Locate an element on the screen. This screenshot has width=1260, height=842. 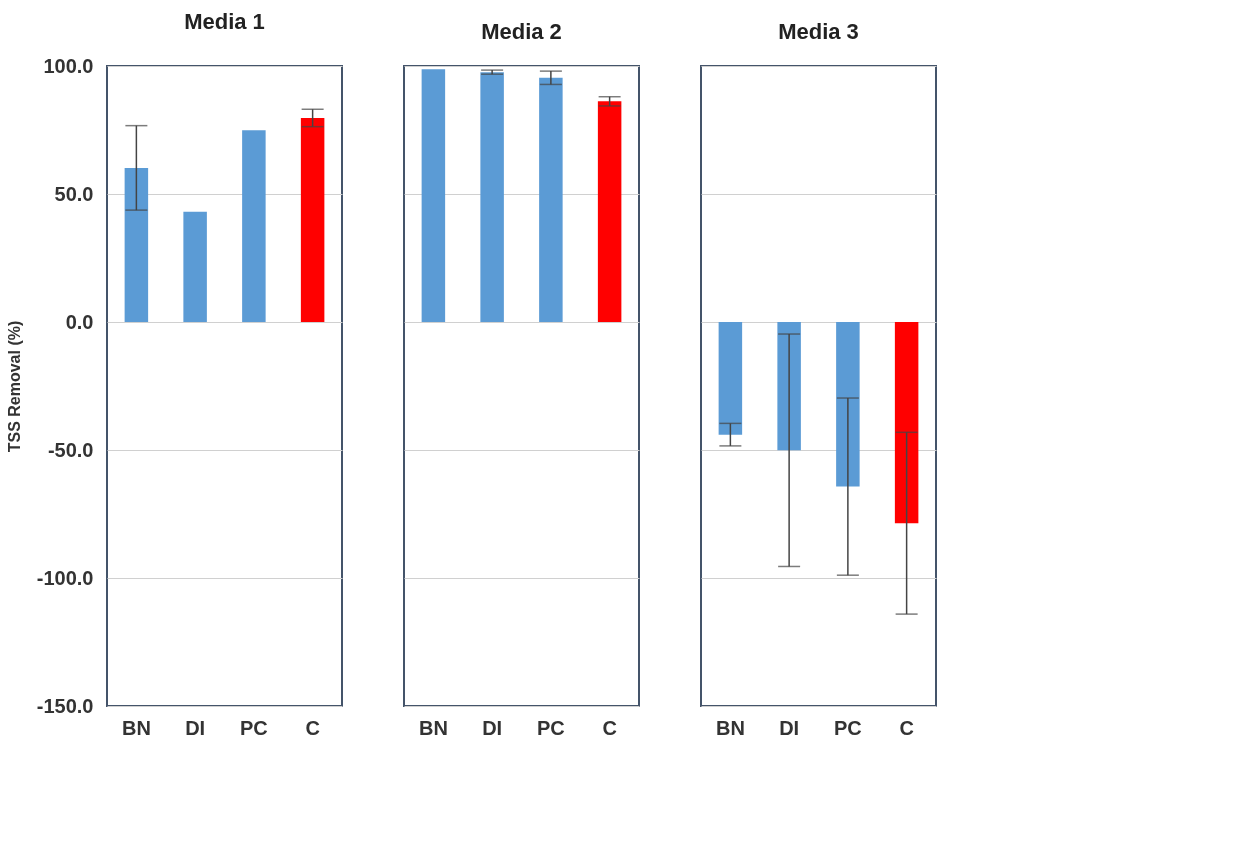
y-axis-title: TSS Removal (%) is located at coordinates (14, 386).